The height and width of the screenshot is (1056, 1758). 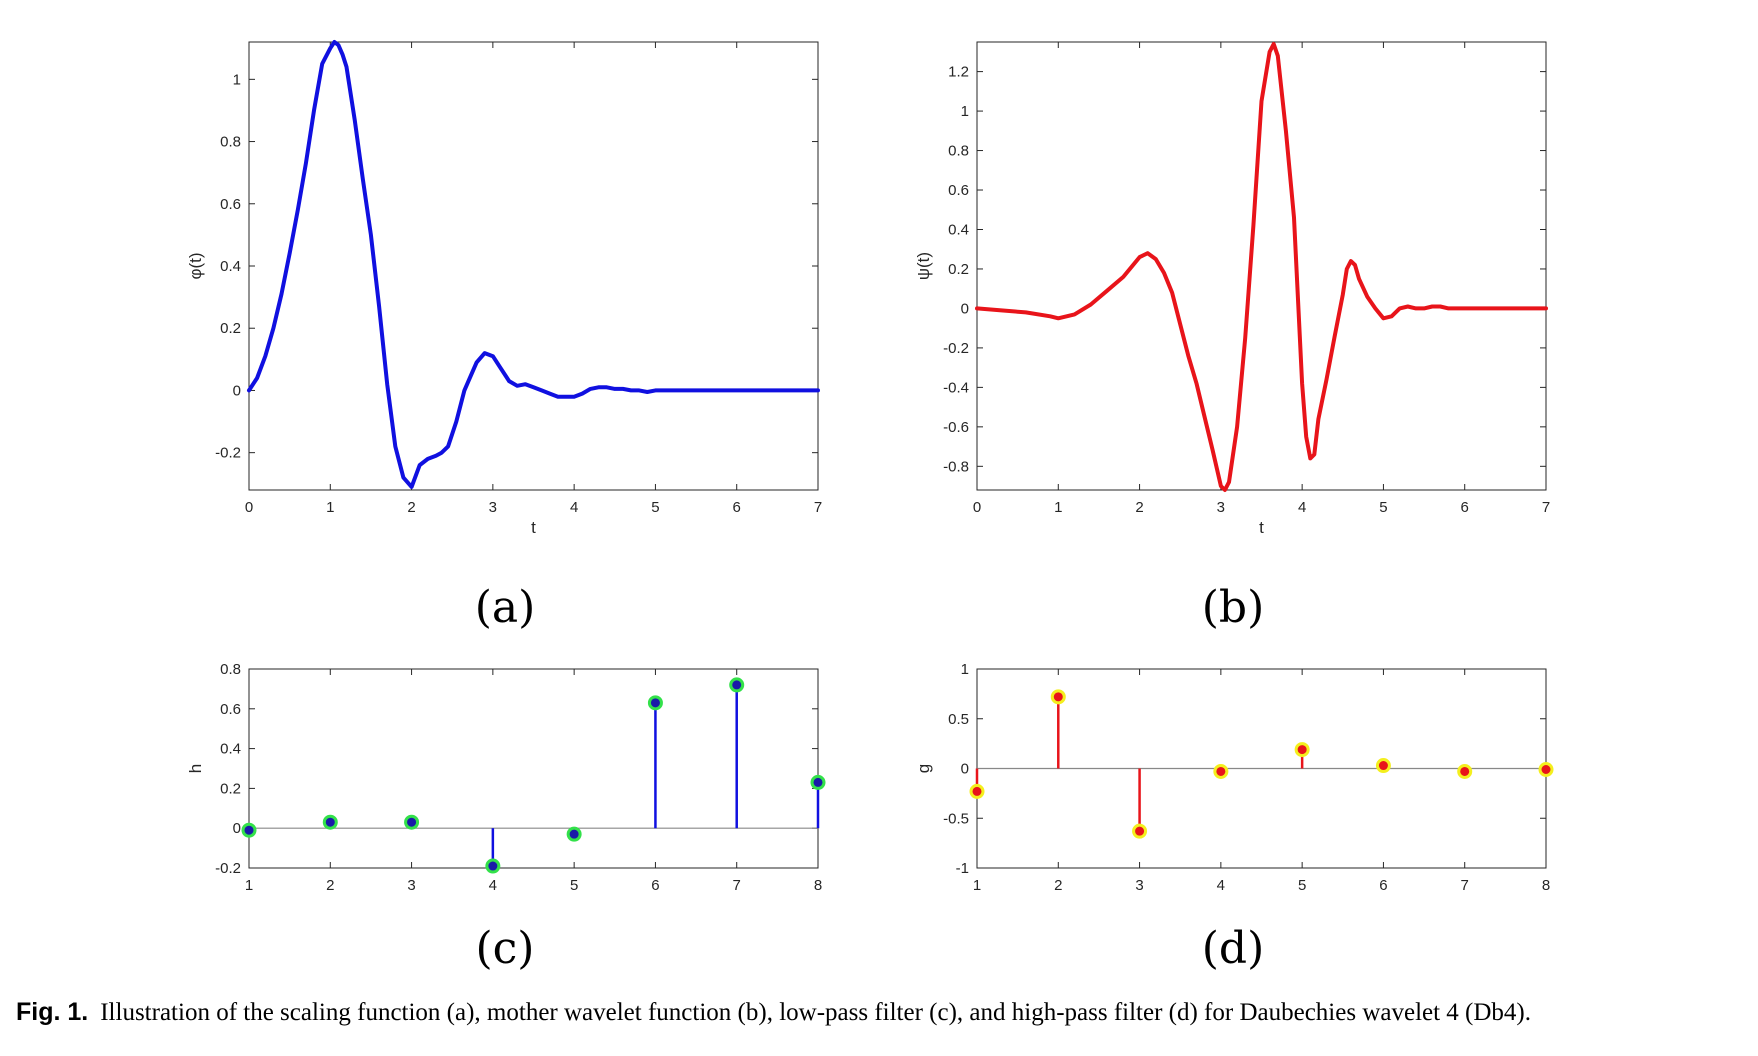 I want to click on series-line-a, so click(x=533, y=264).